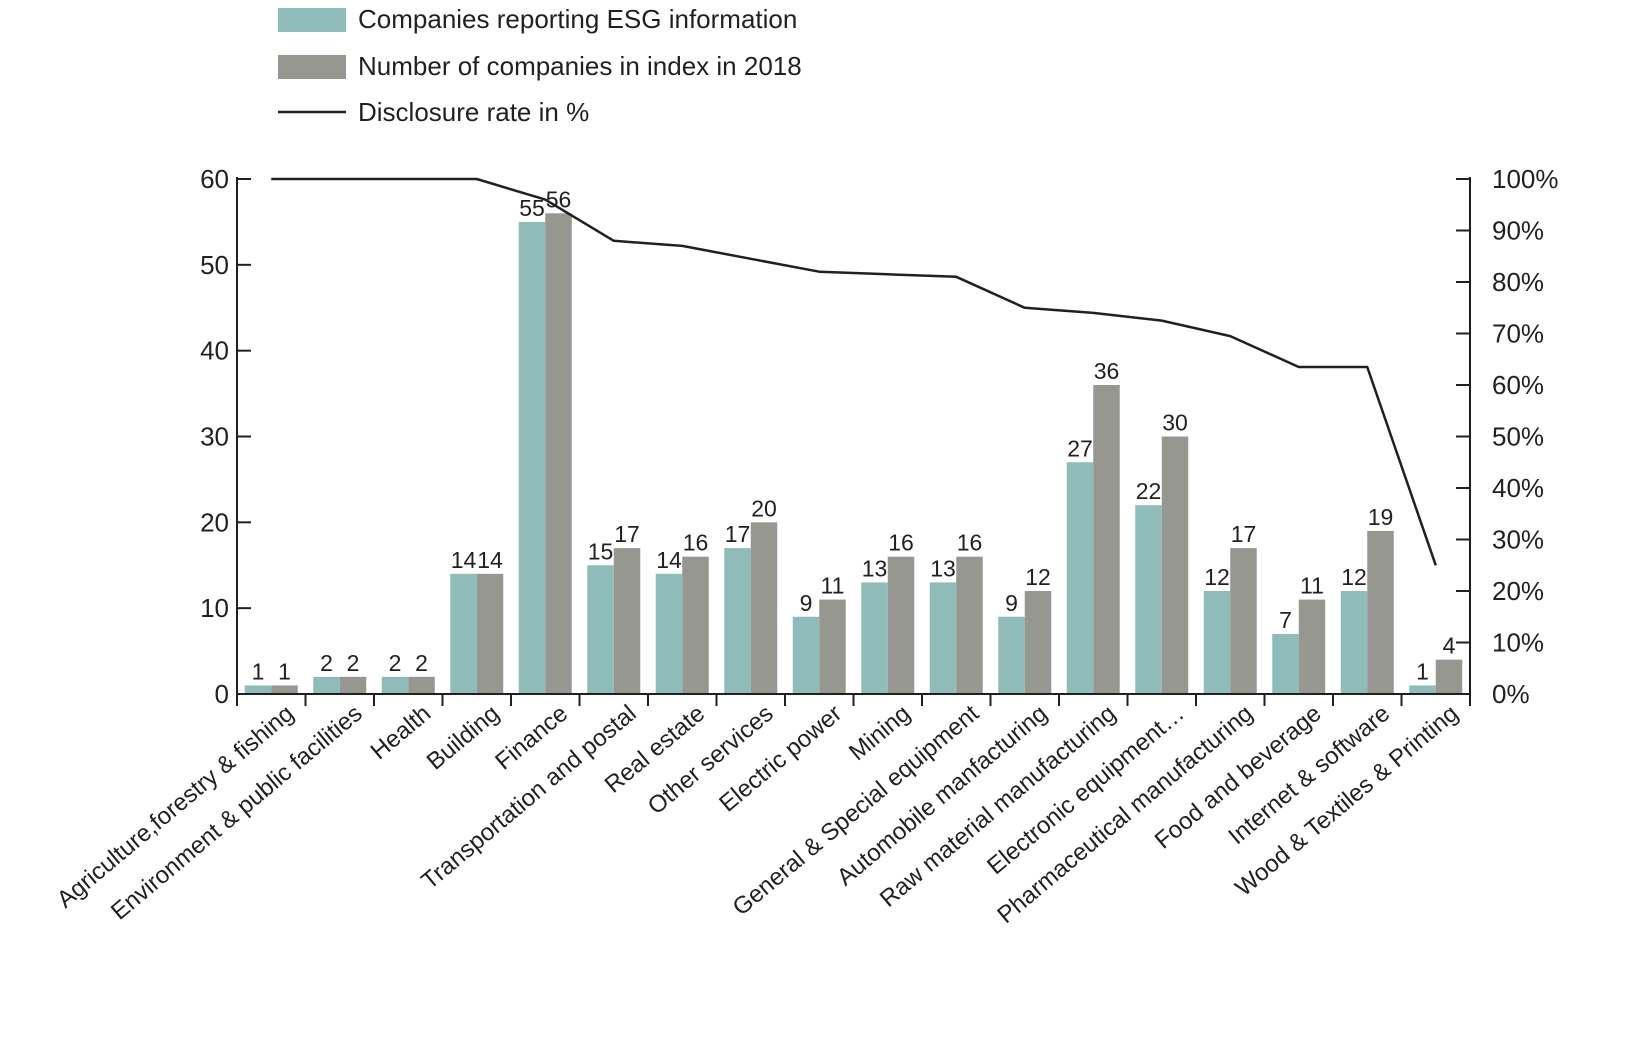  Describe the element at coordinates (601, 551) in the screenshot. I see `data-label-esg-5: 15` at that location.